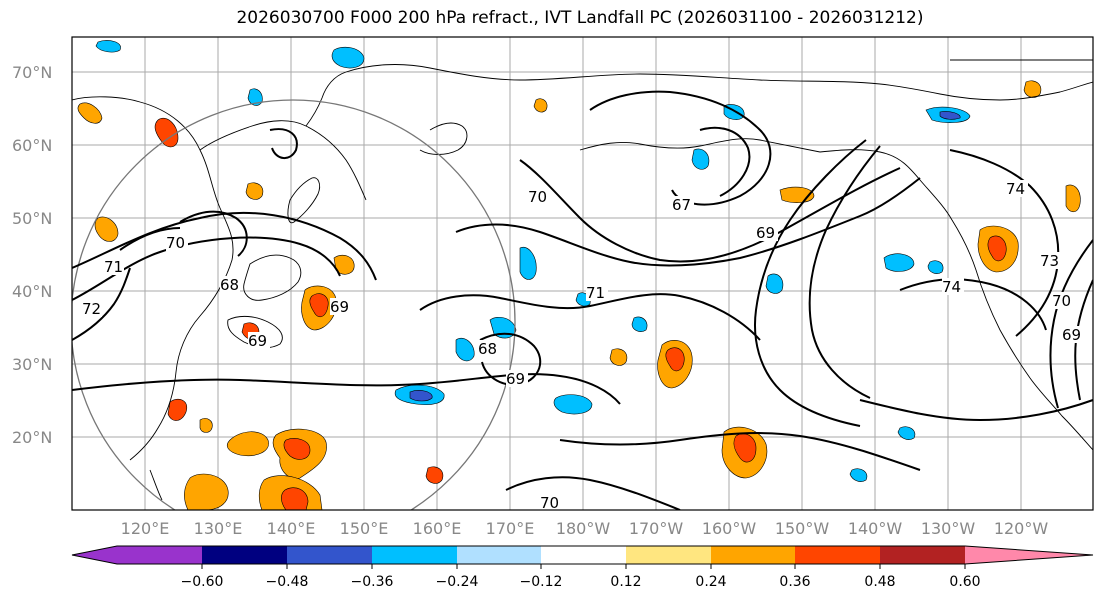 This screenshot has width=1105, height=604. Describe the element at coordinates (32, 145) in the screenshot. I see `lat-label: 60°N` at that location.